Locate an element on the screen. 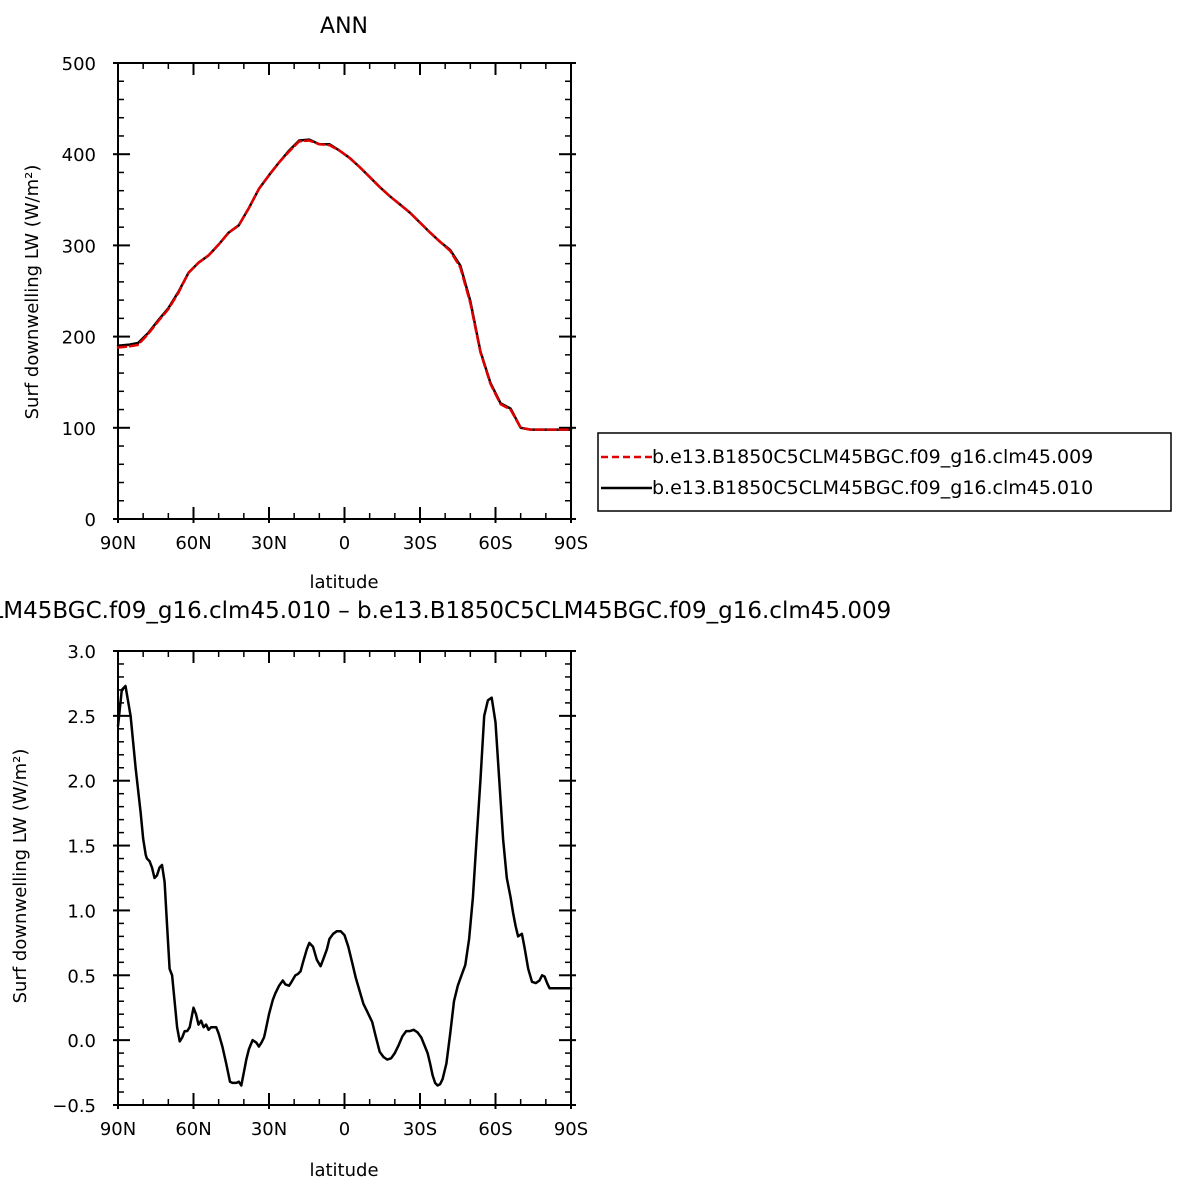 The width and height of the screenshot is (1188, 1191). top-ylabel: Surf downwelling LW (W/m²) is located at coordinates (32, 292).